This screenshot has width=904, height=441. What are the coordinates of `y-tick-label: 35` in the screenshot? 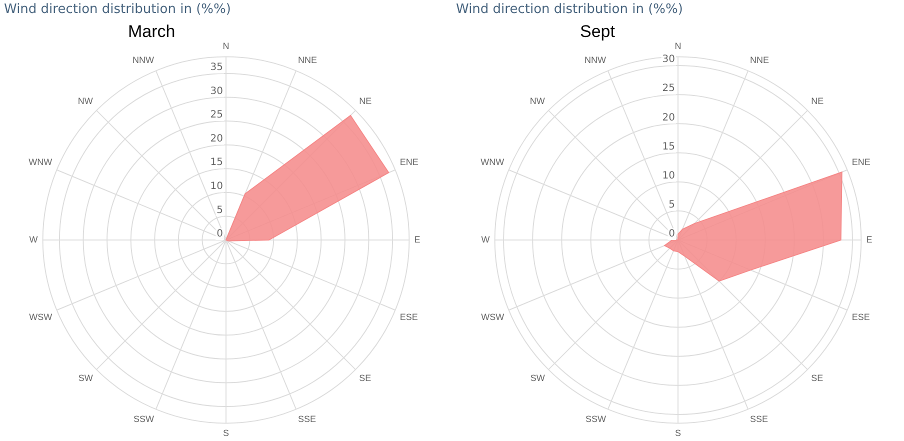 It's located at (216, 68).